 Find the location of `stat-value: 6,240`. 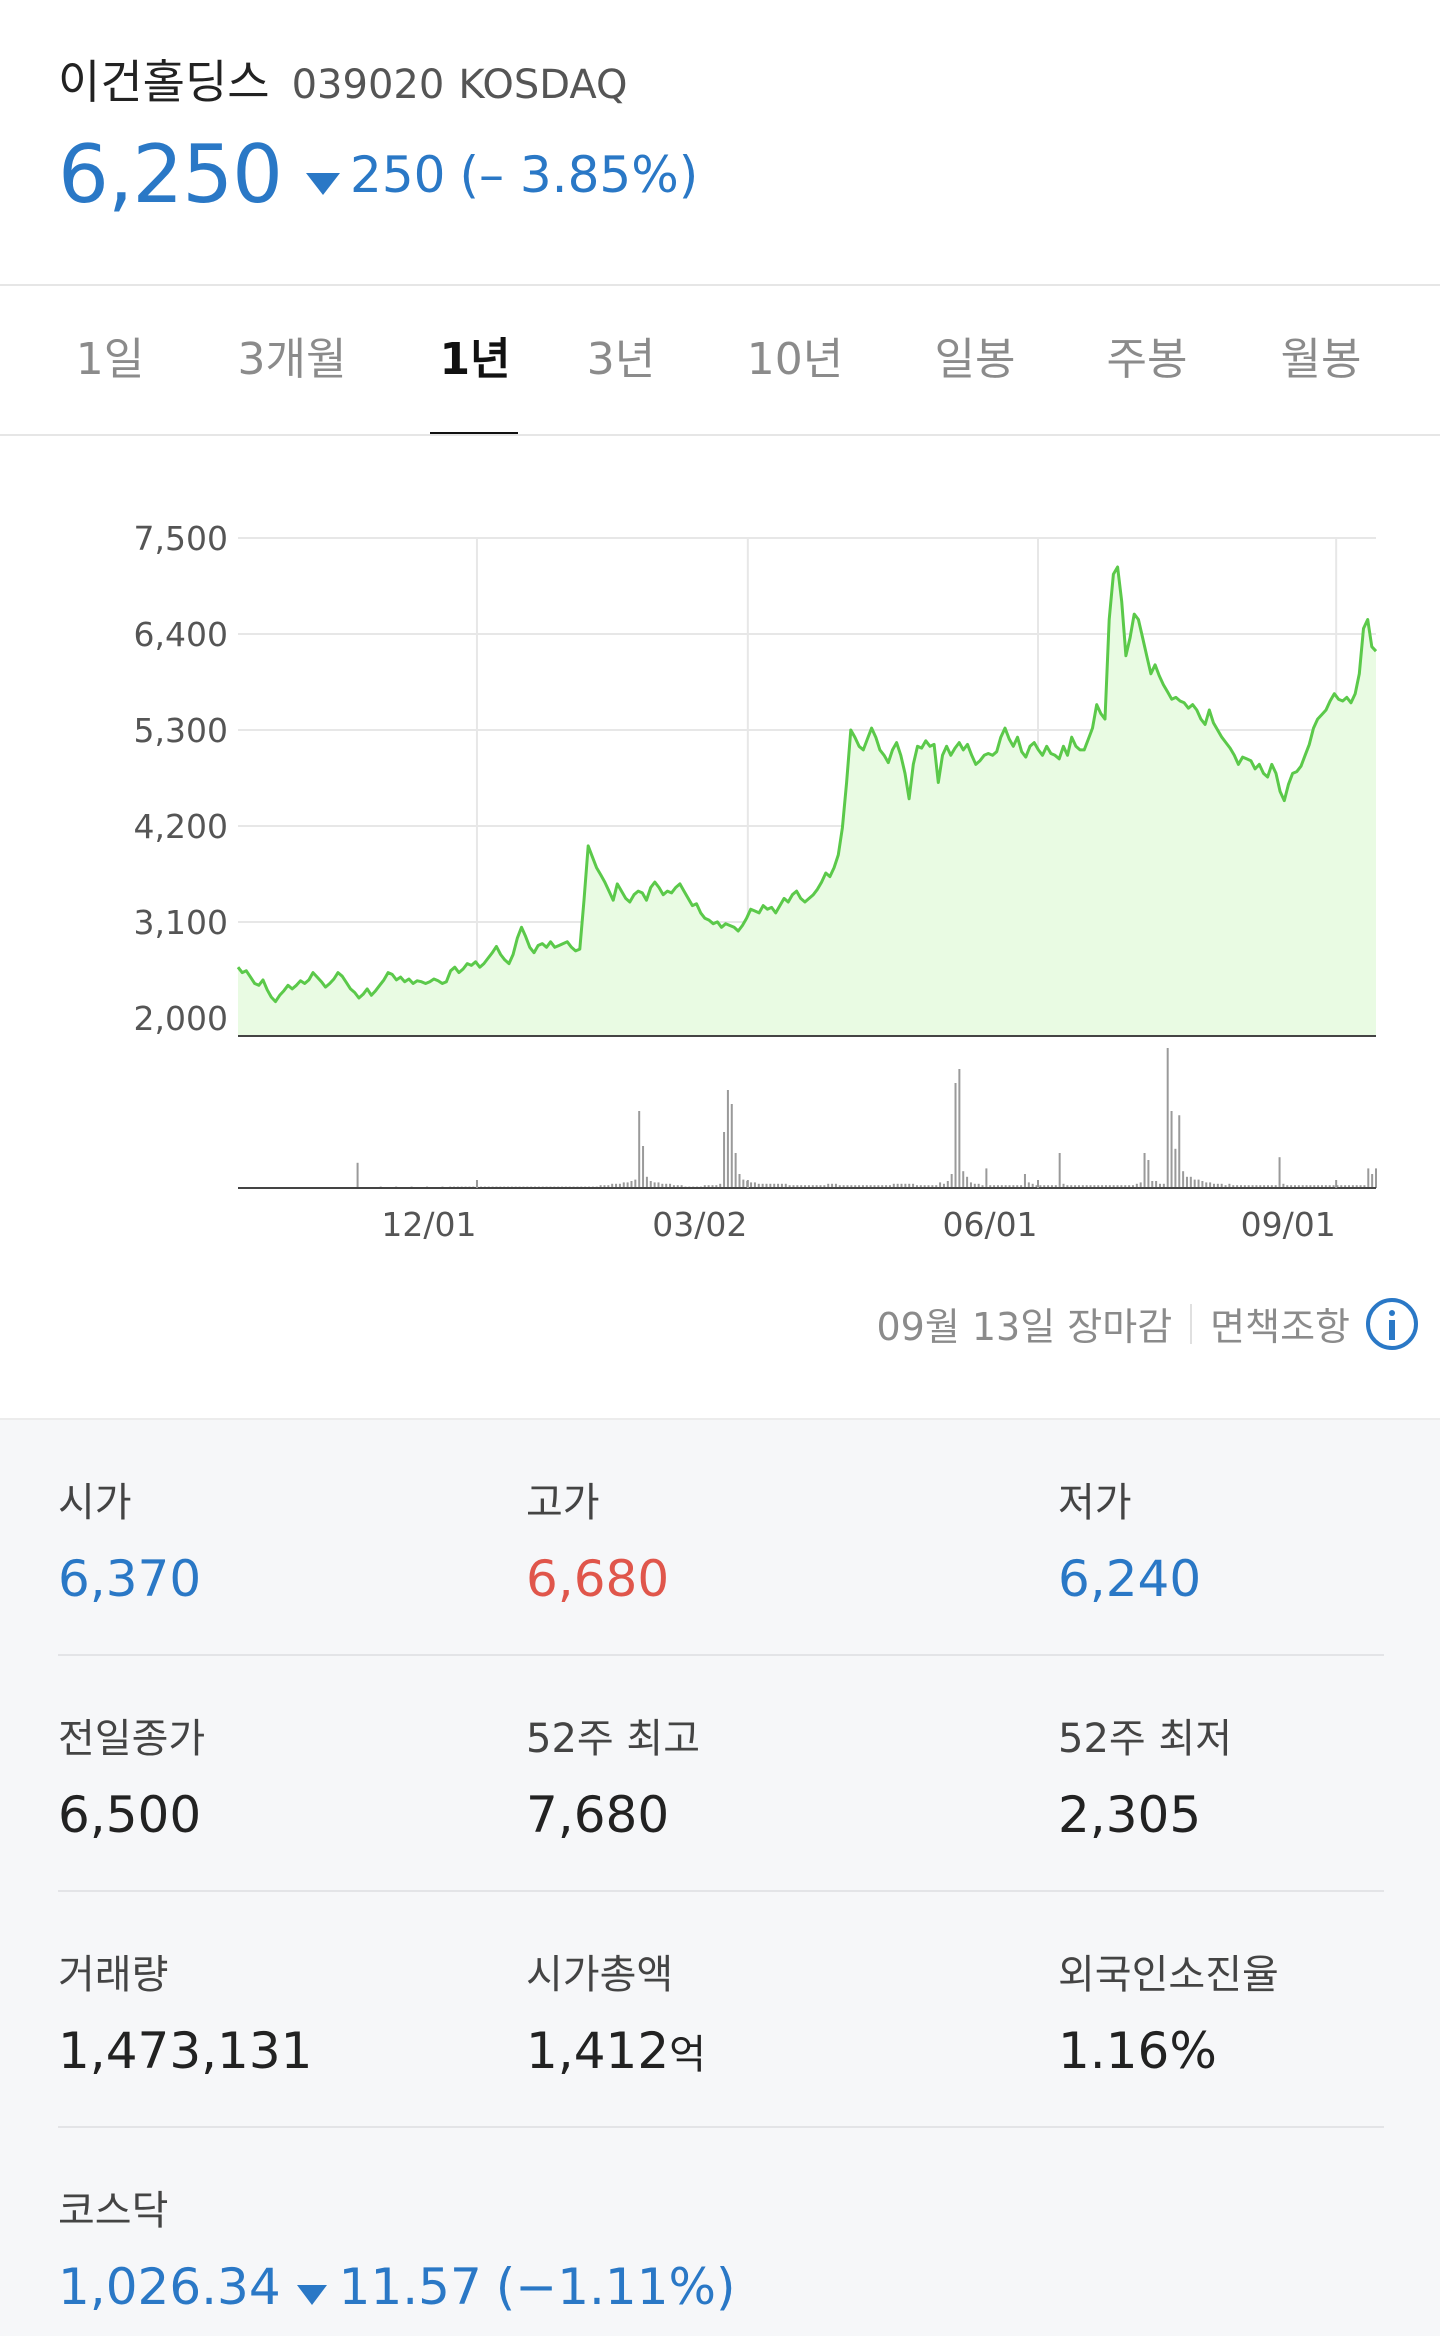

stat-value: 6,240 is located at coordinates (1130, 1579).